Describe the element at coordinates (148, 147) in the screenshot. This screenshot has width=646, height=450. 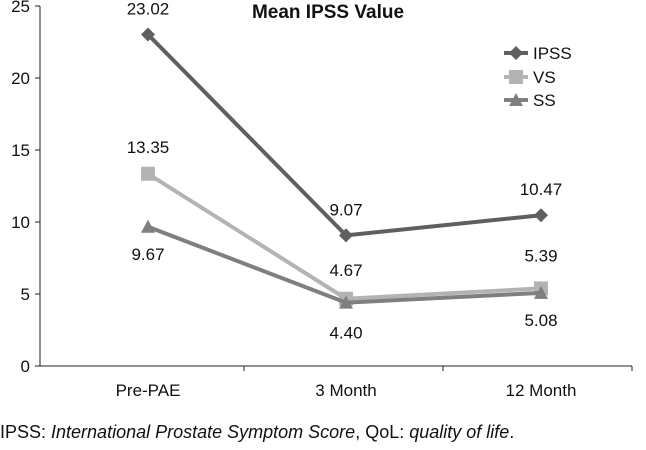
I see `data-label: 13.35` at that location.